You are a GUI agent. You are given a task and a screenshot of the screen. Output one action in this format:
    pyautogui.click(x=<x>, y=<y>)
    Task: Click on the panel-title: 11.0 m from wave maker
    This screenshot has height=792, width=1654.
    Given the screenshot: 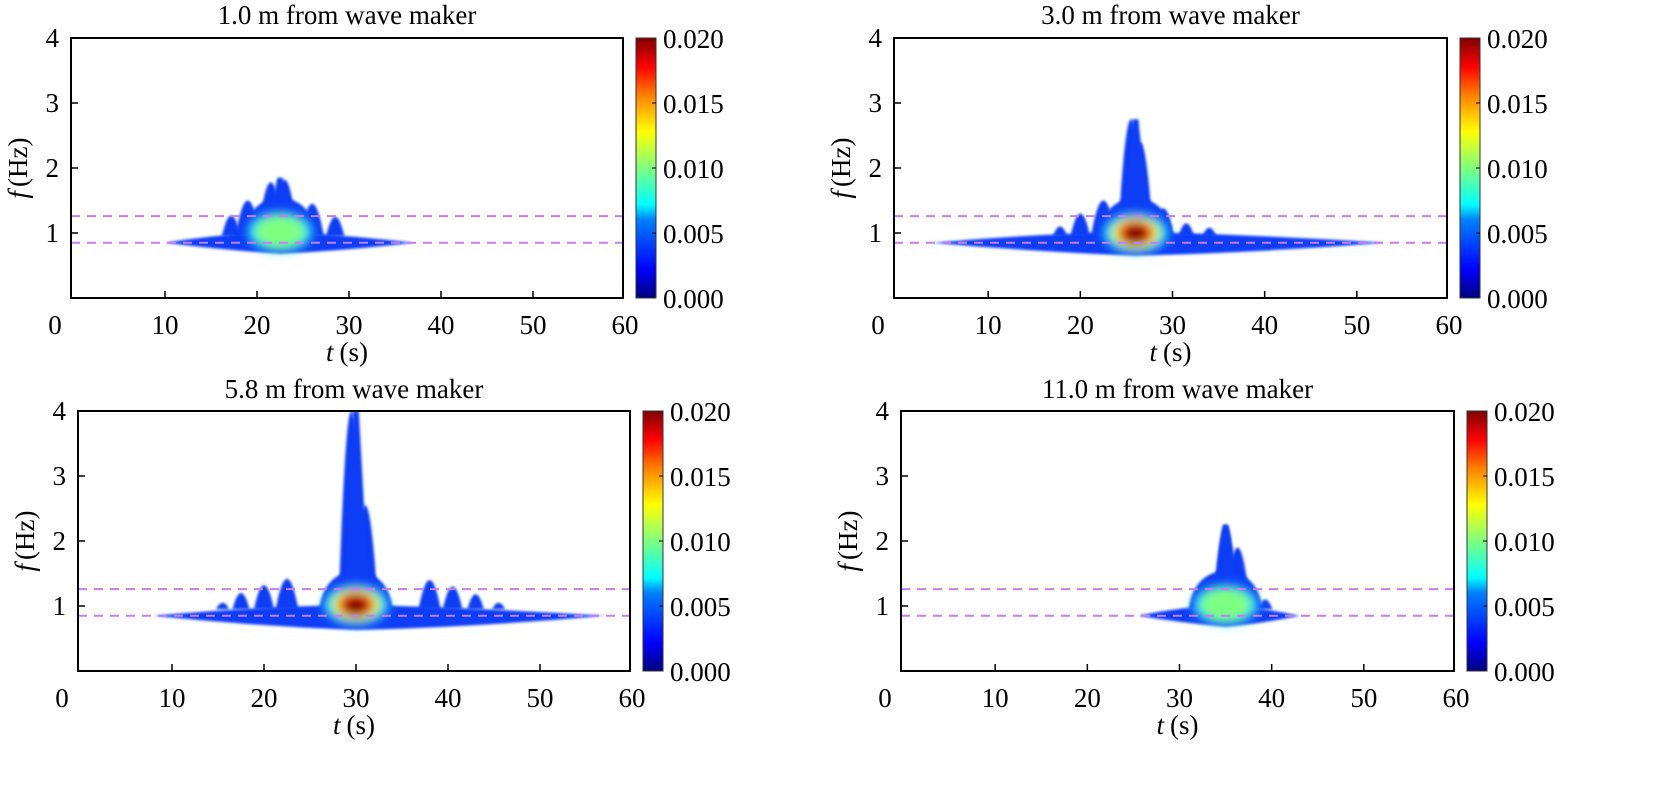 What is the action you would take?
    pyautogui.click(x=1177, y=389)
    